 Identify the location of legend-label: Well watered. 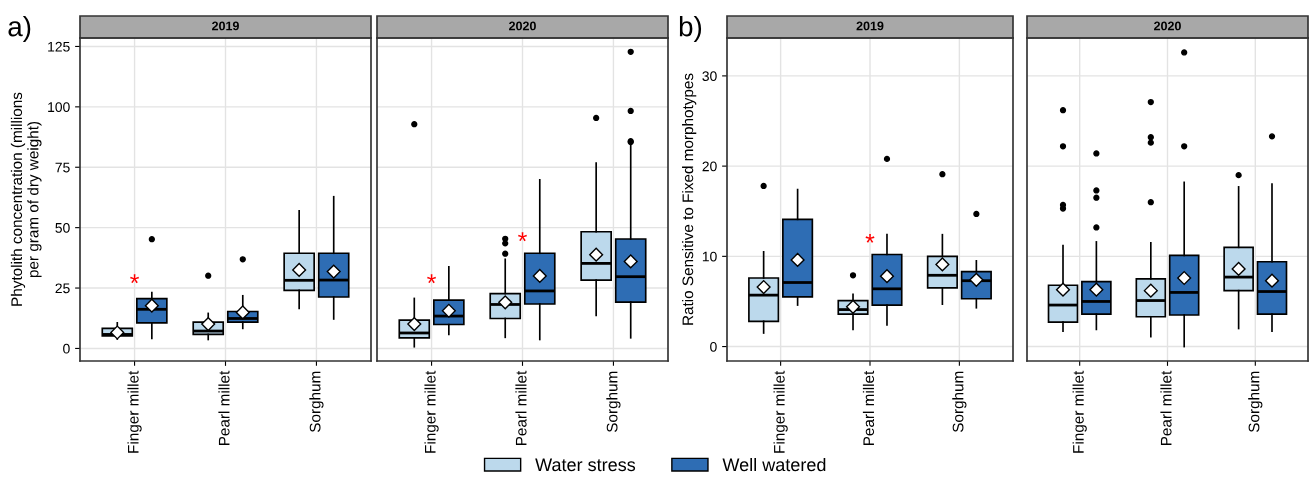
(774, 464).